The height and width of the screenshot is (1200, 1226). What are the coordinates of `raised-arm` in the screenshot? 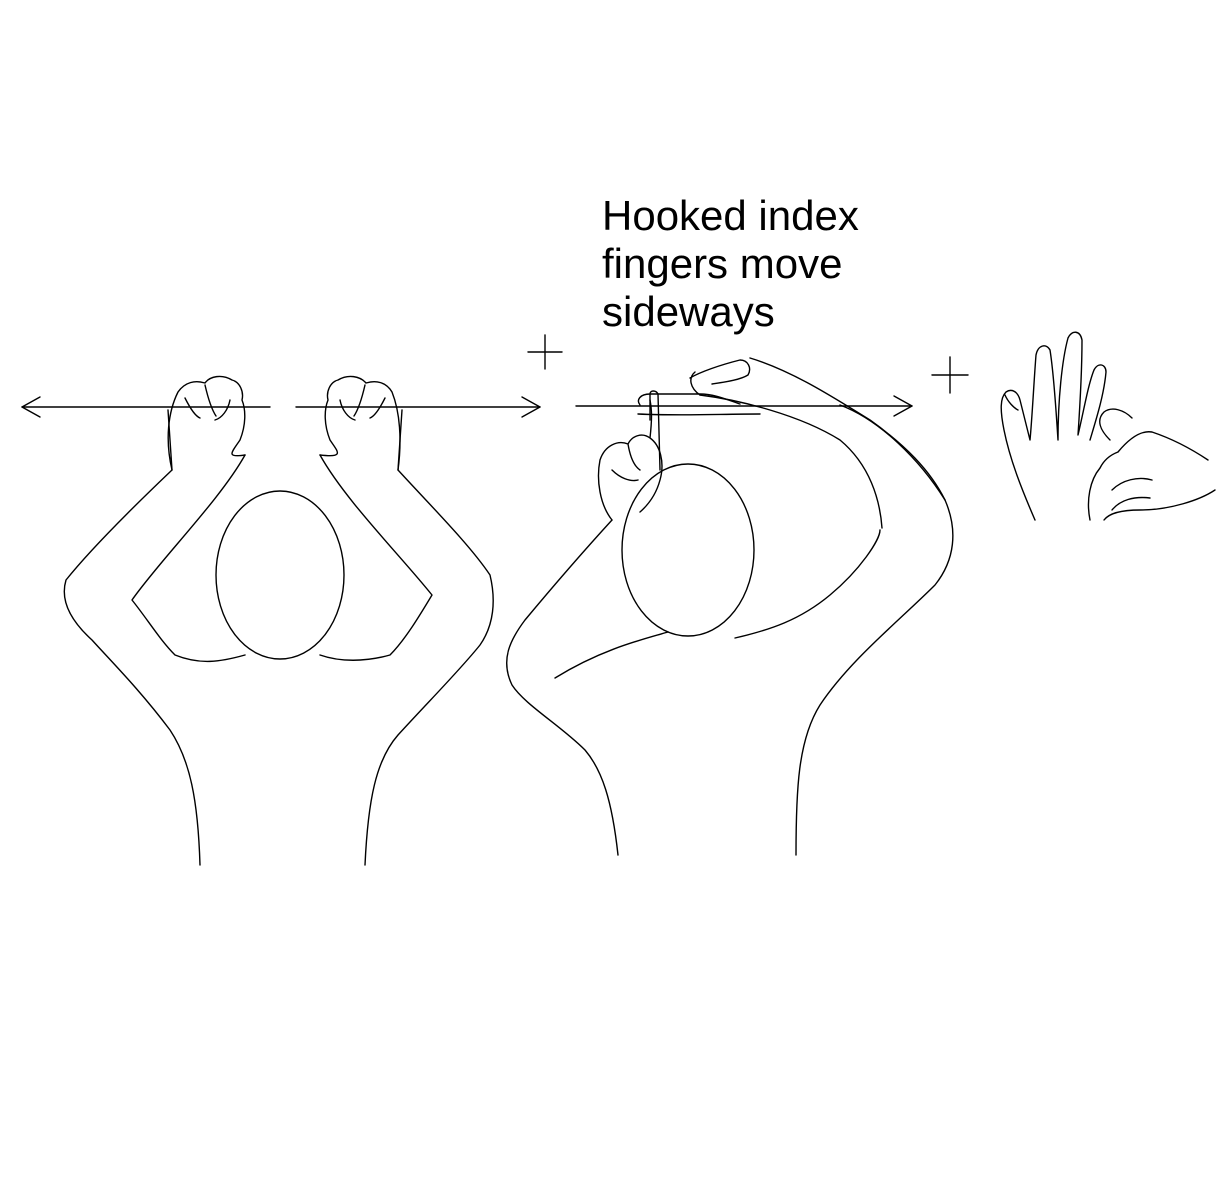 It's located at (717, 604).